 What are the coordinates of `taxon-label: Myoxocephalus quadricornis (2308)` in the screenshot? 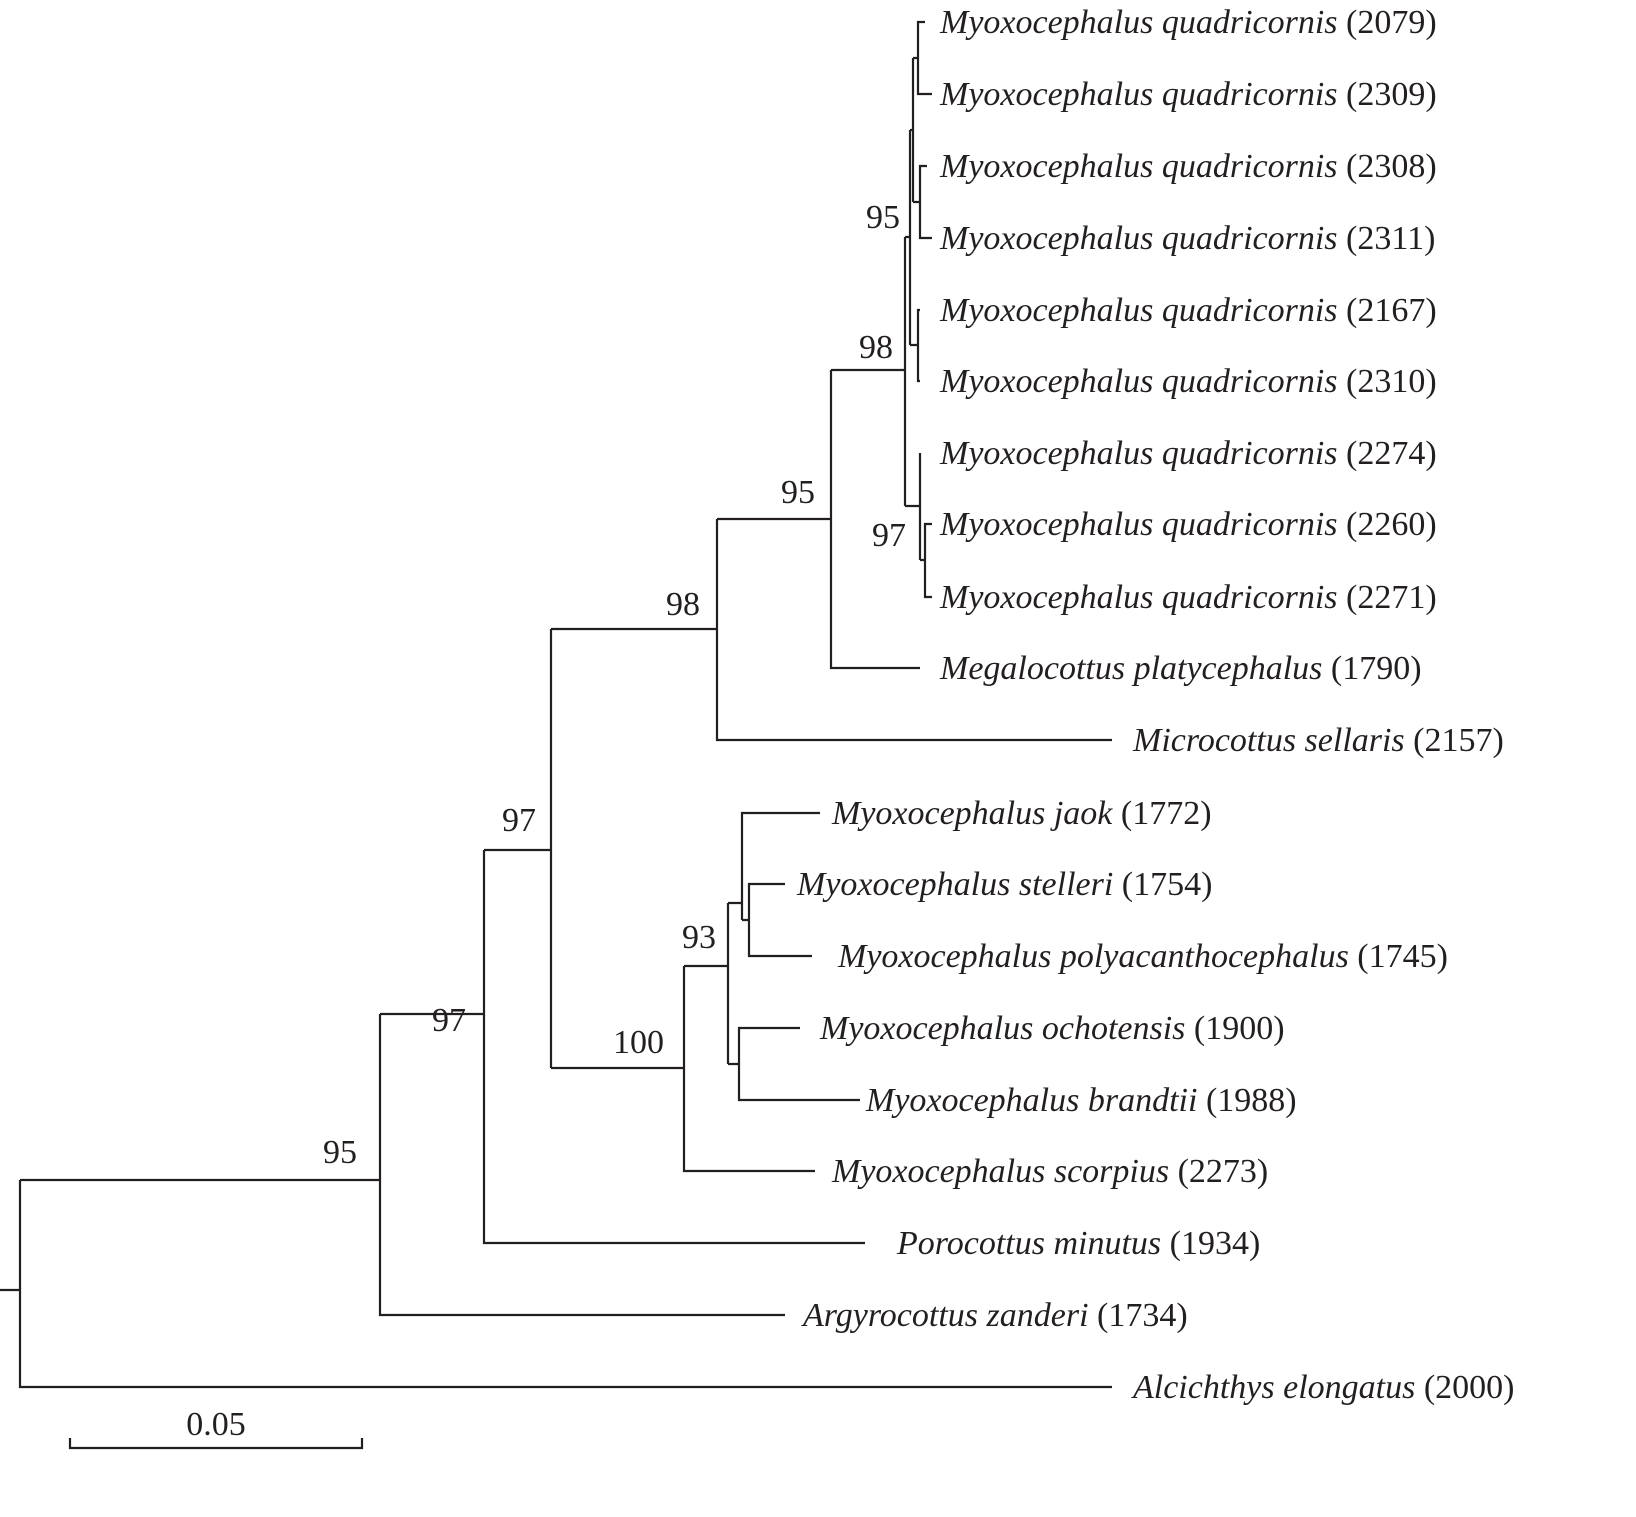 It's located at (1188, 166).